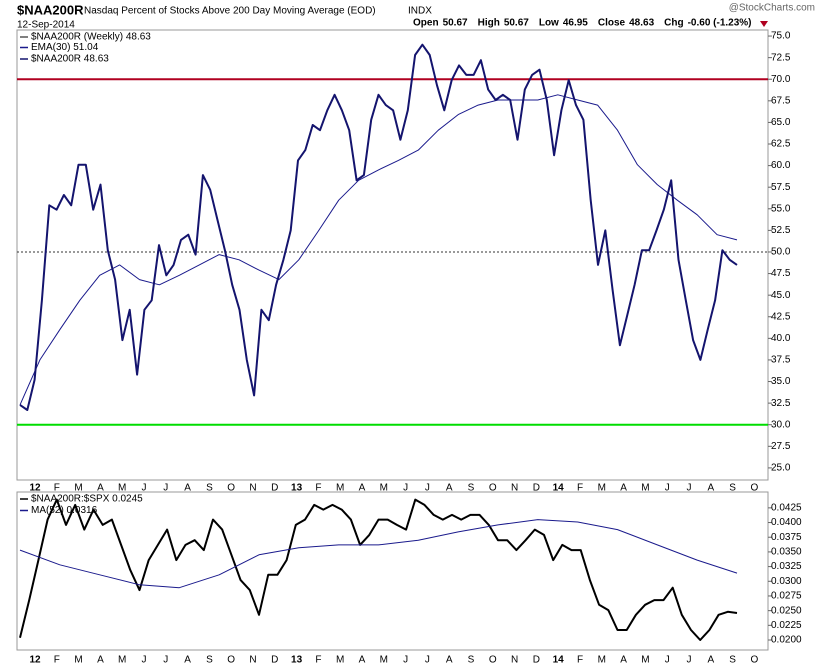 Image resolution: width=820 pixels, height=668 pixels. I want to click on y-tick-label: 57.5, so click(781, 187).